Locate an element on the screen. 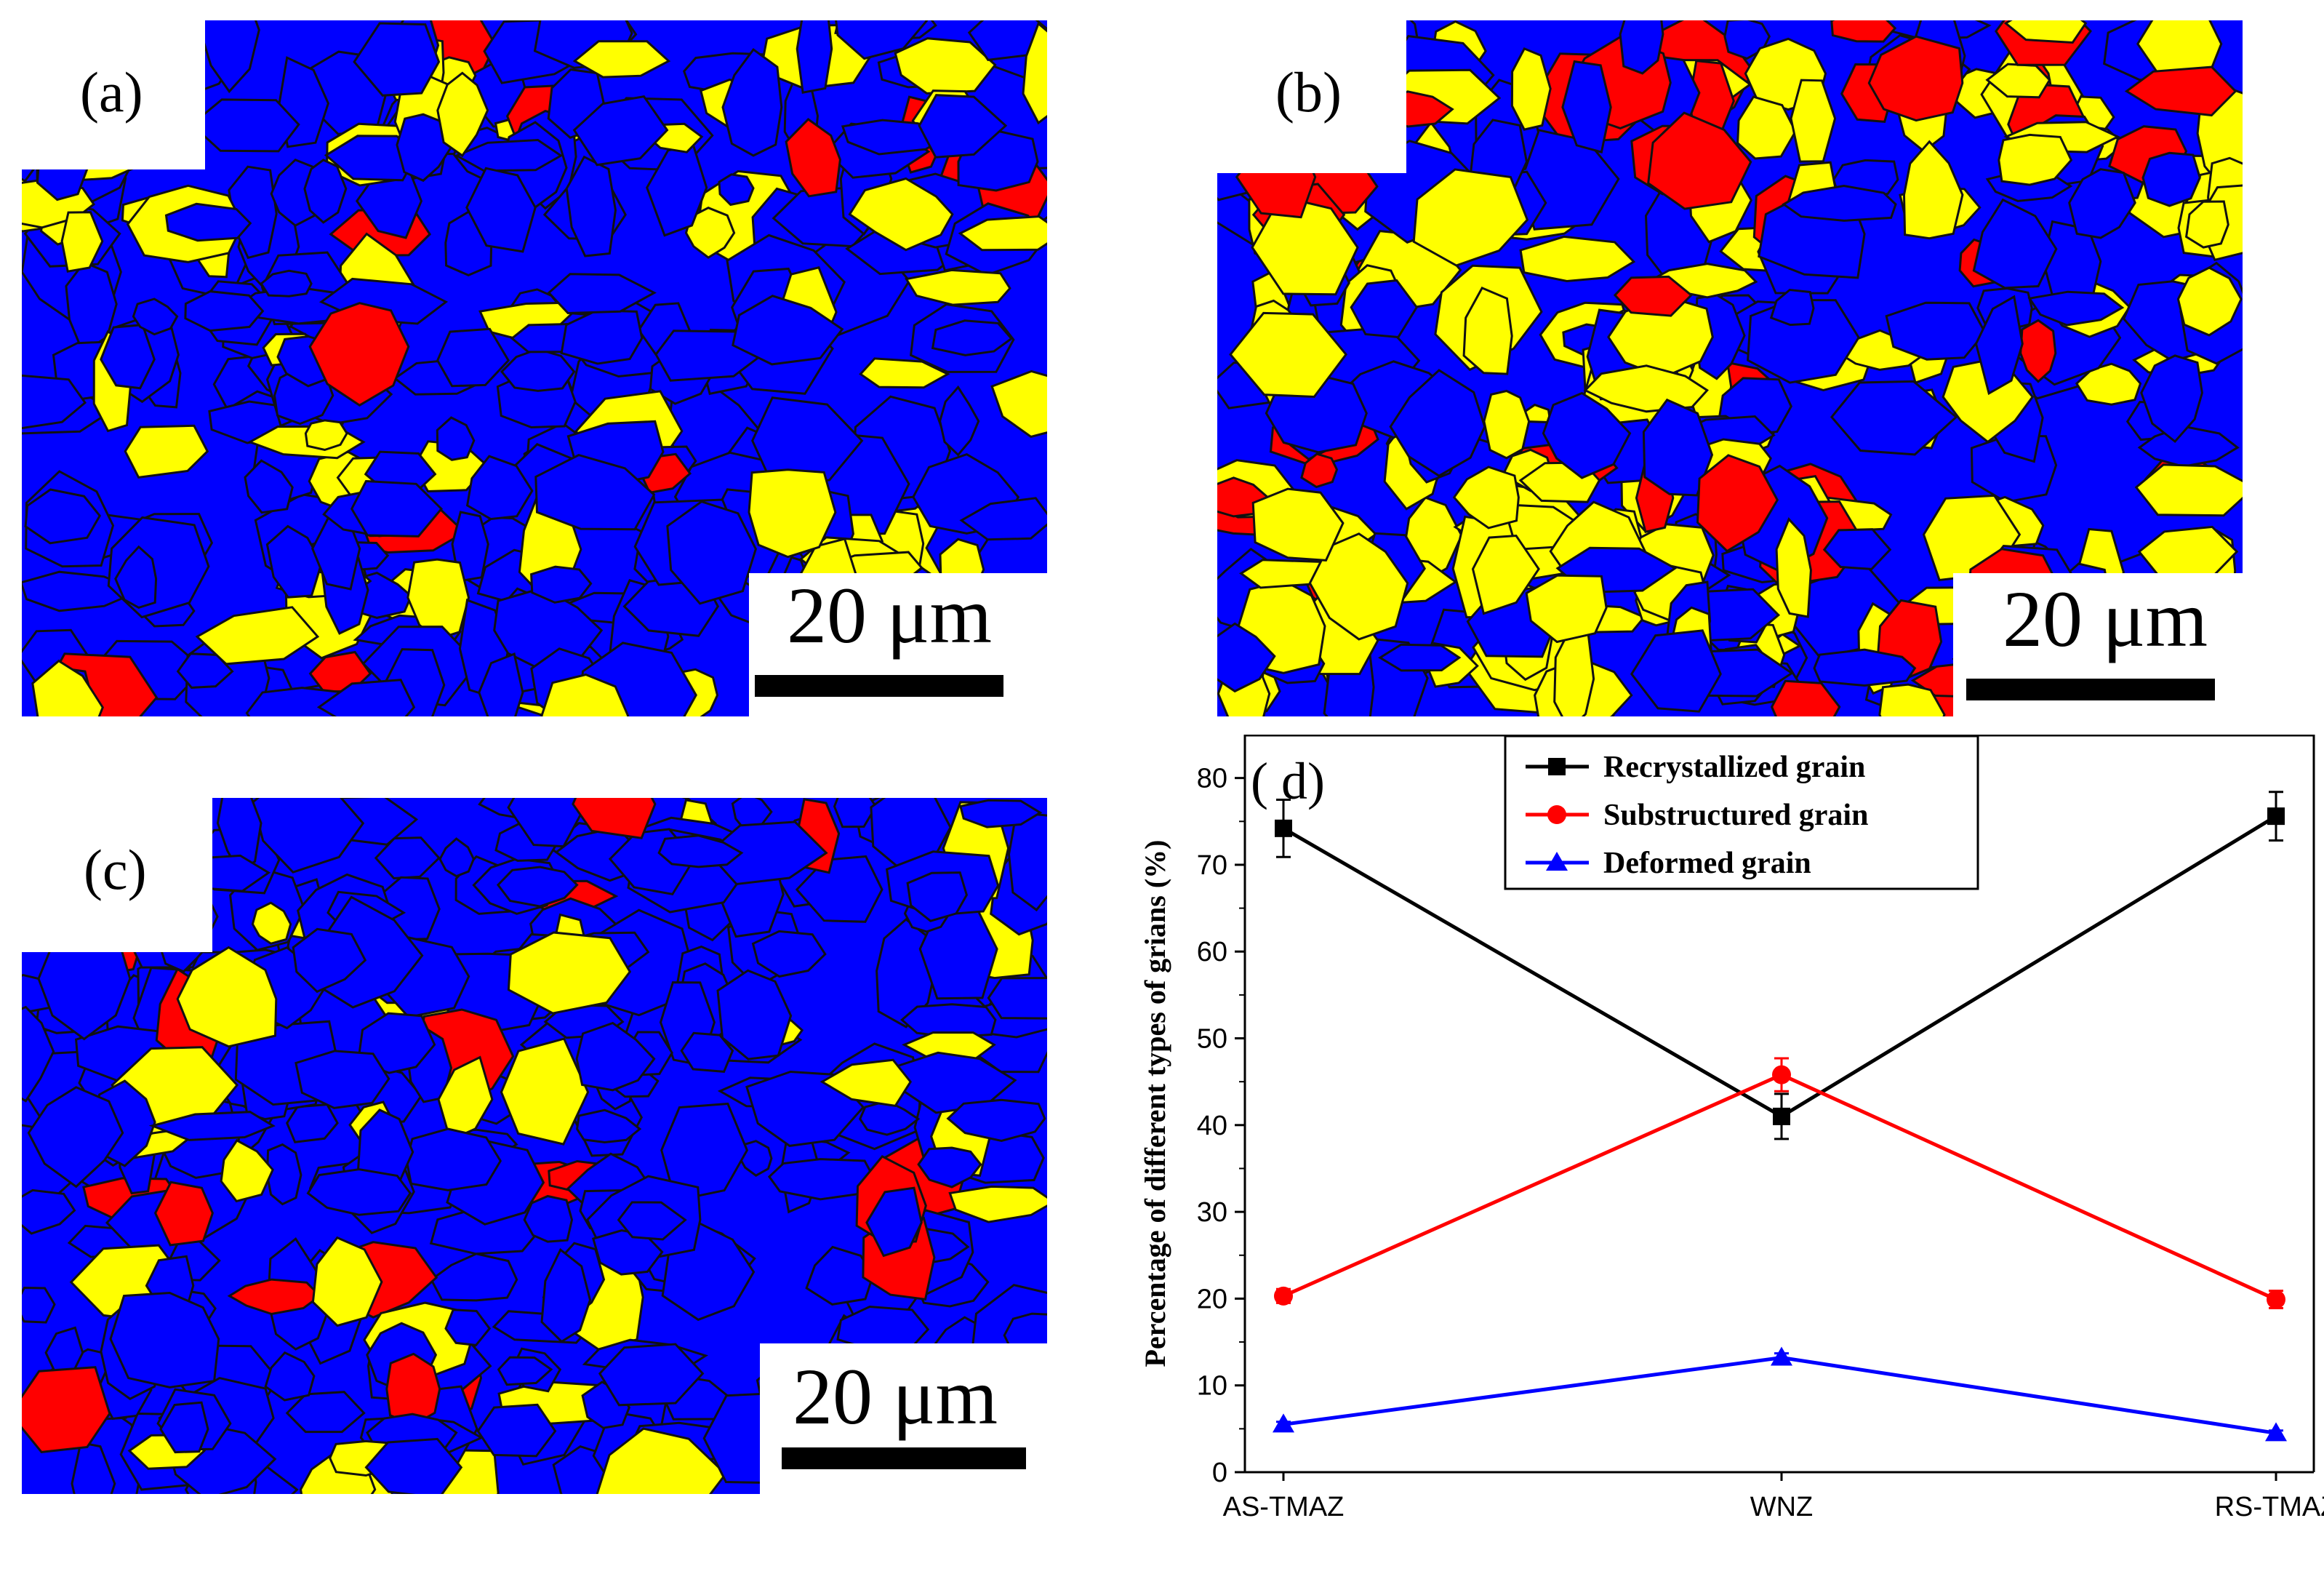 The image size is (2324, 1574). panel-label-a: (a) is located at coordinates (112, 92).